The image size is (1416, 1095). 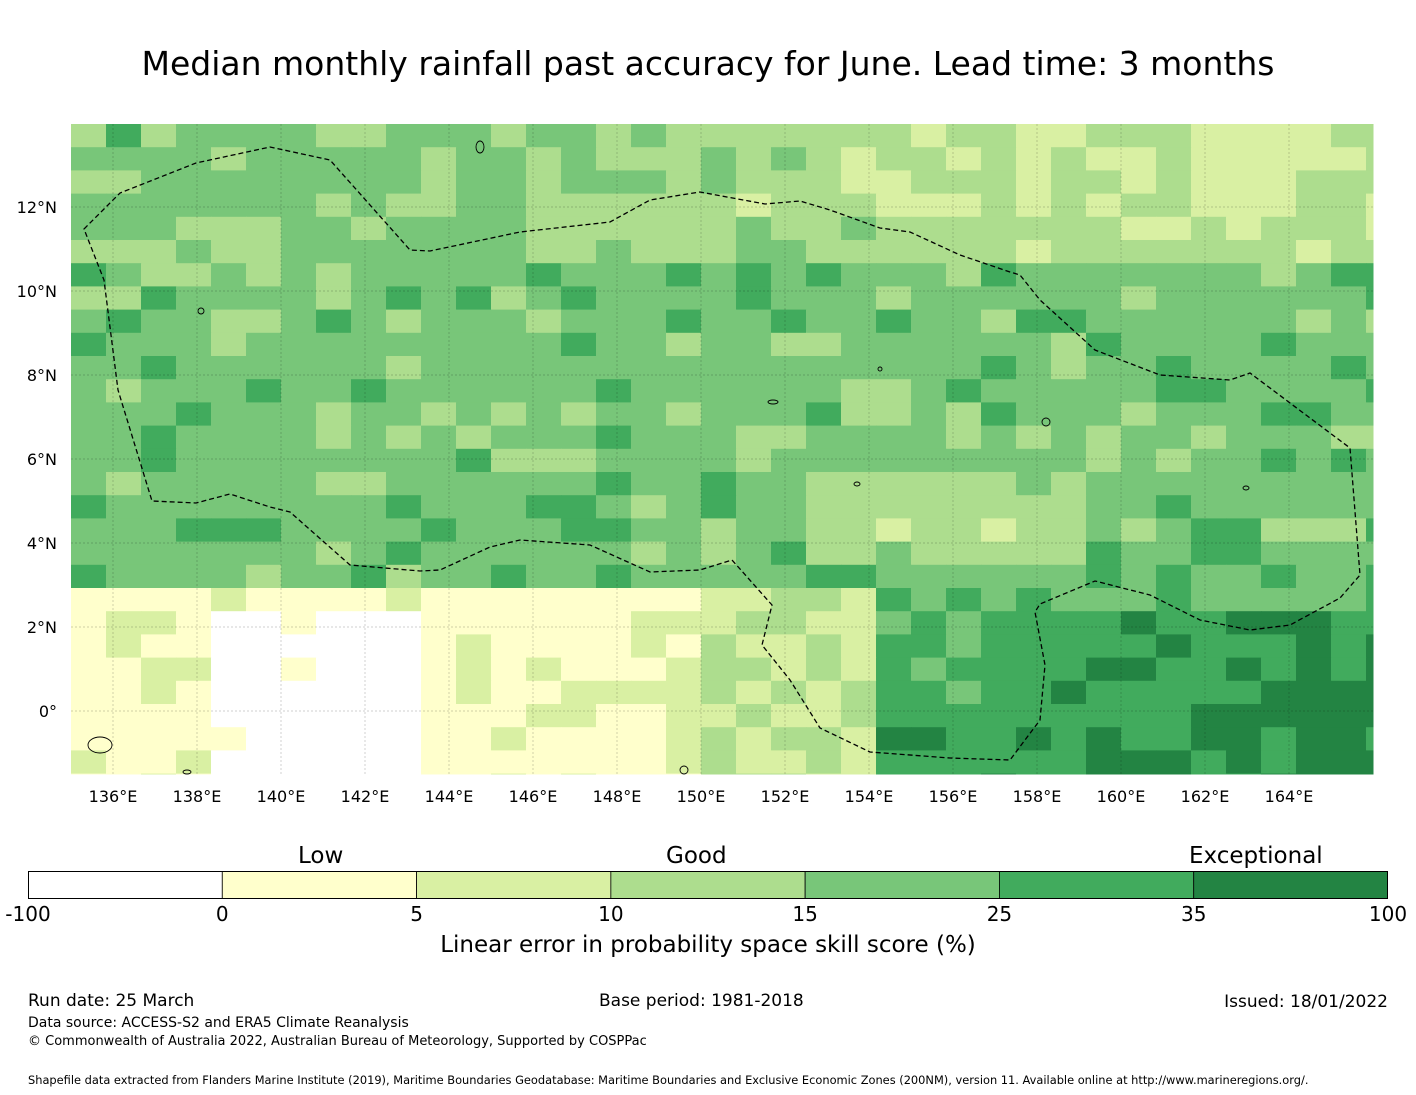 I want to click on longitude-tick-label: 162°E, so click(x=1205, y=796).